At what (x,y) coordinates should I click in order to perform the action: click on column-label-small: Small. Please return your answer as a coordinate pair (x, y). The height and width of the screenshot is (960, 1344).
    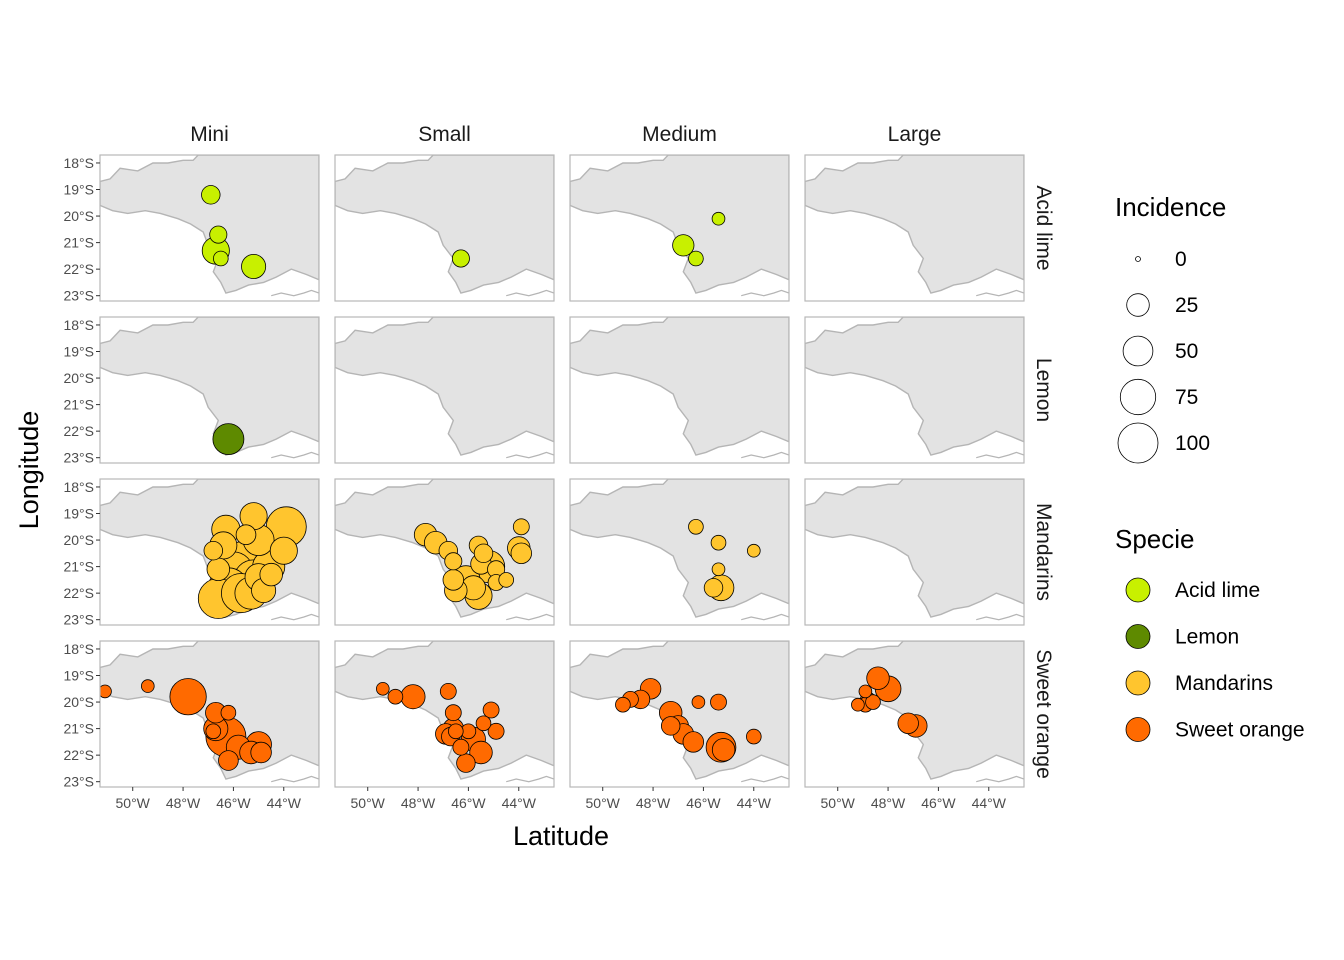
    Looking at the image, I should click on (444, 134).